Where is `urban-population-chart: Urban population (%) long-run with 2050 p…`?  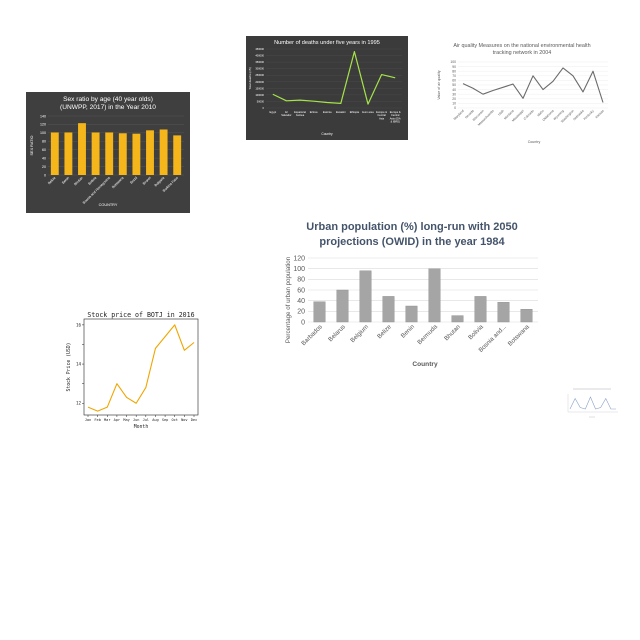
urban-population-chart: Urban population (%) long-run with 2050 p… is located at coordinates (411, 294).